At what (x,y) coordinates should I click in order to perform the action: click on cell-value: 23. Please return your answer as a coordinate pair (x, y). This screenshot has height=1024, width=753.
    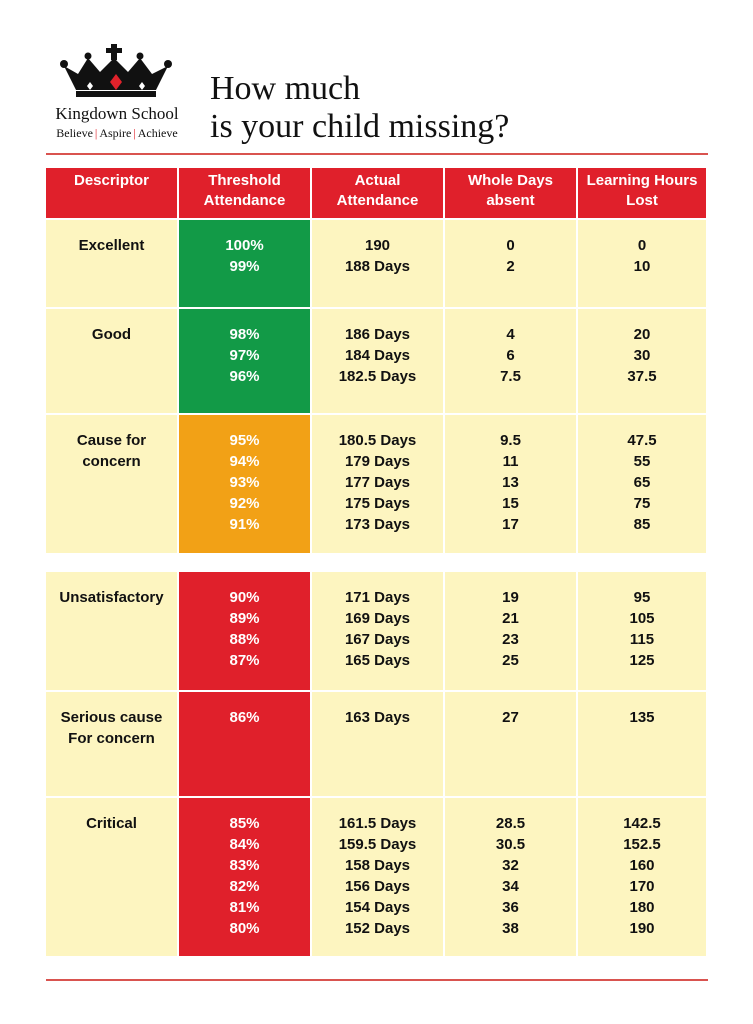
    Looking at the image, I should click on (510, 639).